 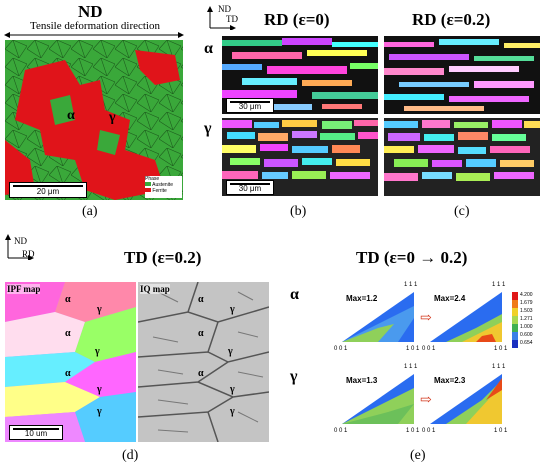 I want to click on max-alpha-0: Max=1.2, so click(x=362, y=298).